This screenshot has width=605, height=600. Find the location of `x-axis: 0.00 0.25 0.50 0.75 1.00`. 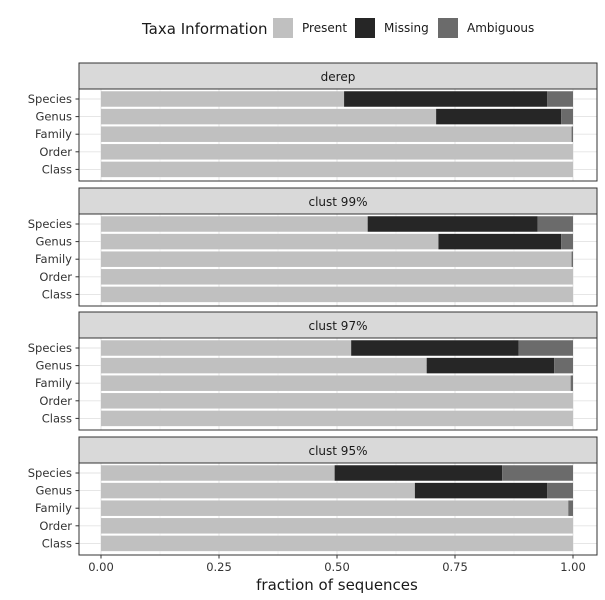

x-axis: 0.00 0.25 0.50 0.75 1.00 is located at coordinates (337, 564).